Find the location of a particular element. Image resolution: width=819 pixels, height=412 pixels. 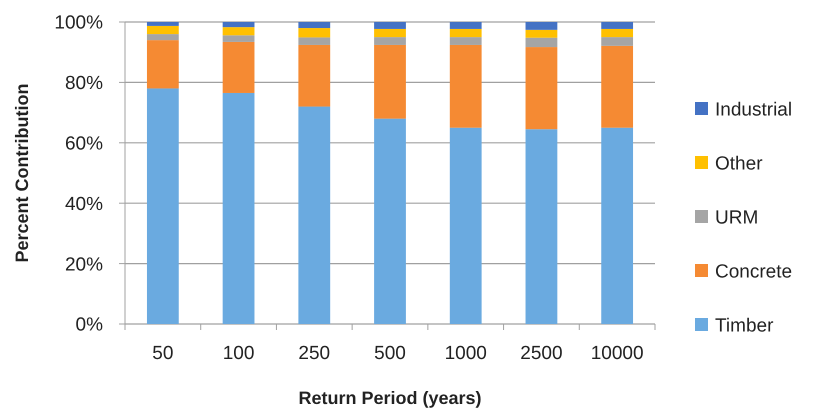

x-tick-label: 50 is located at coordinates (163, 353).